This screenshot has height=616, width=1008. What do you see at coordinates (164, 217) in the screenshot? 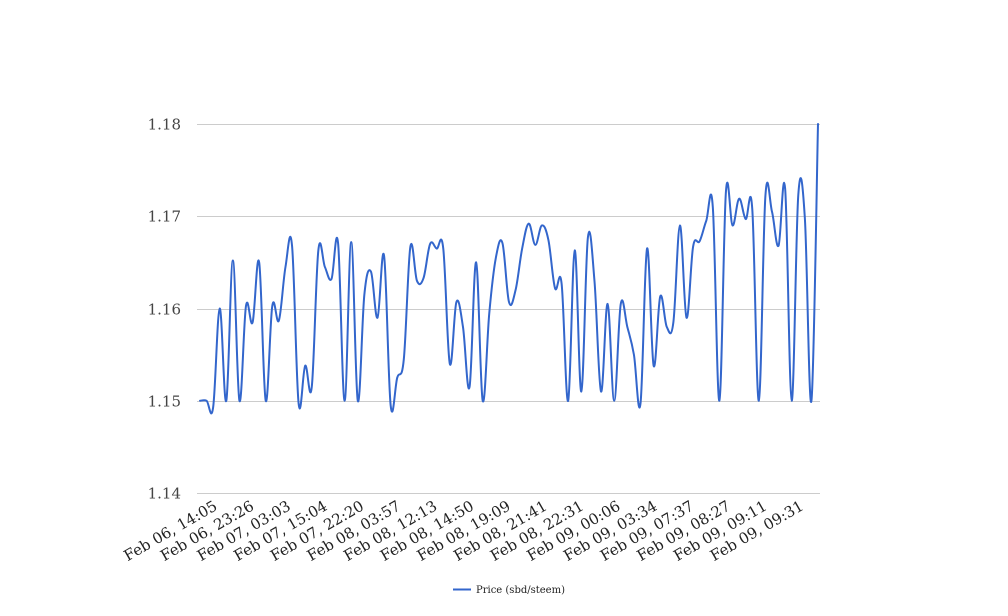
I see `y-tick-label: 1.17` at bounding box center [164, 217].